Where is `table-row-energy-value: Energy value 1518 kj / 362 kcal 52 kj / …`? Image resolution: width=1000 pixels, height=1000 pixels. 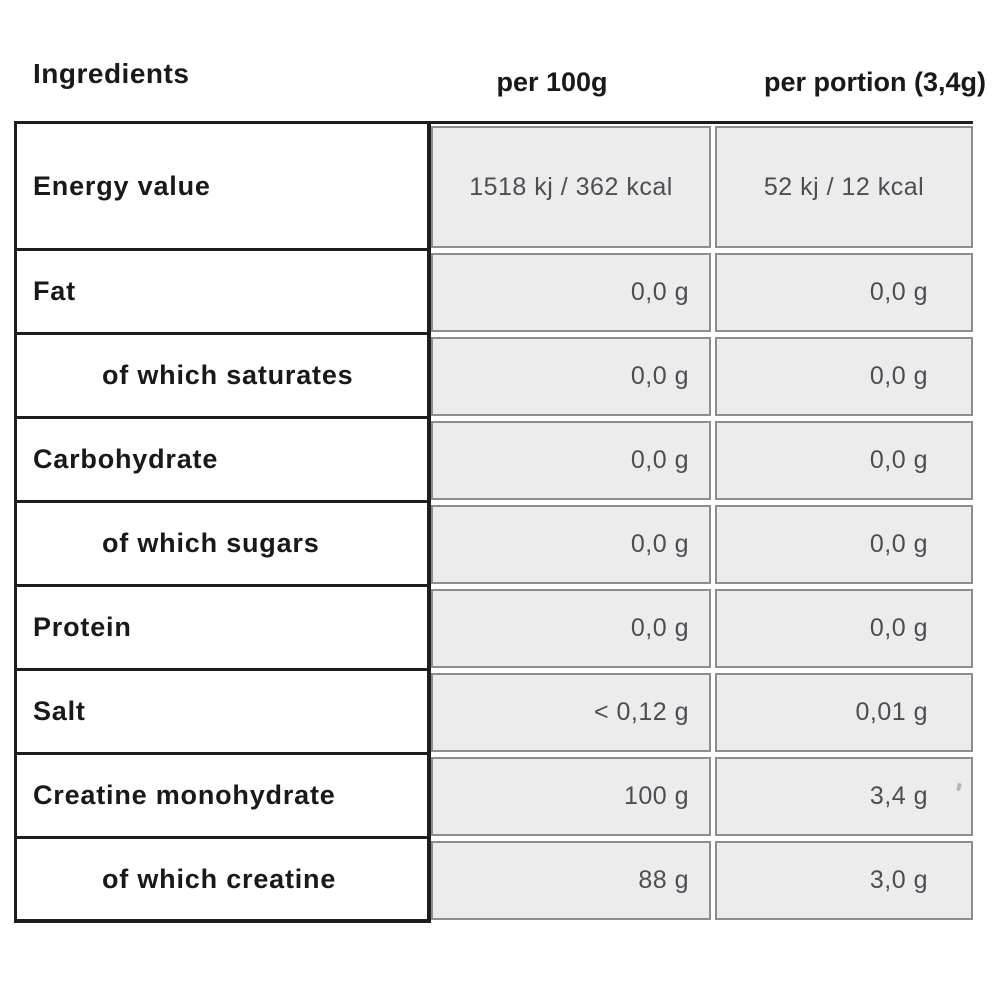 table-row-energy-value: Energy value 1518 kj / 362 kcal 52 kj / … is located at coordinates (493, 187).